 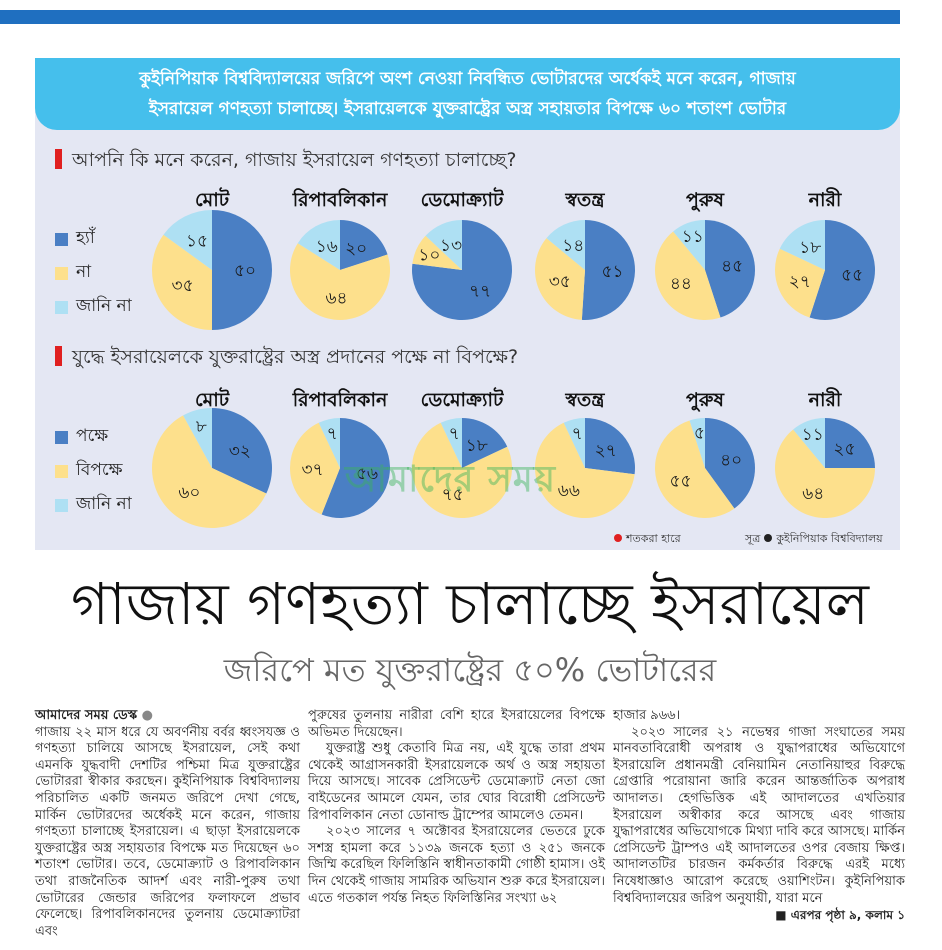 What do you see at coordinates (356, 249) in the screenshot?
I see `pie-data-label: ২০` at bounding box center [356, 249].